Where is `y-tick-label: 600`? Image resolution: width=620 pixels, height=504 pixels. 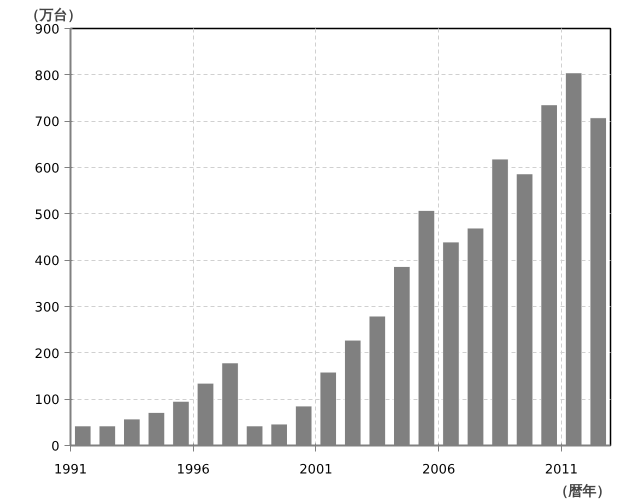 y-tick-label: 600 is located at coordinates (47, 169).